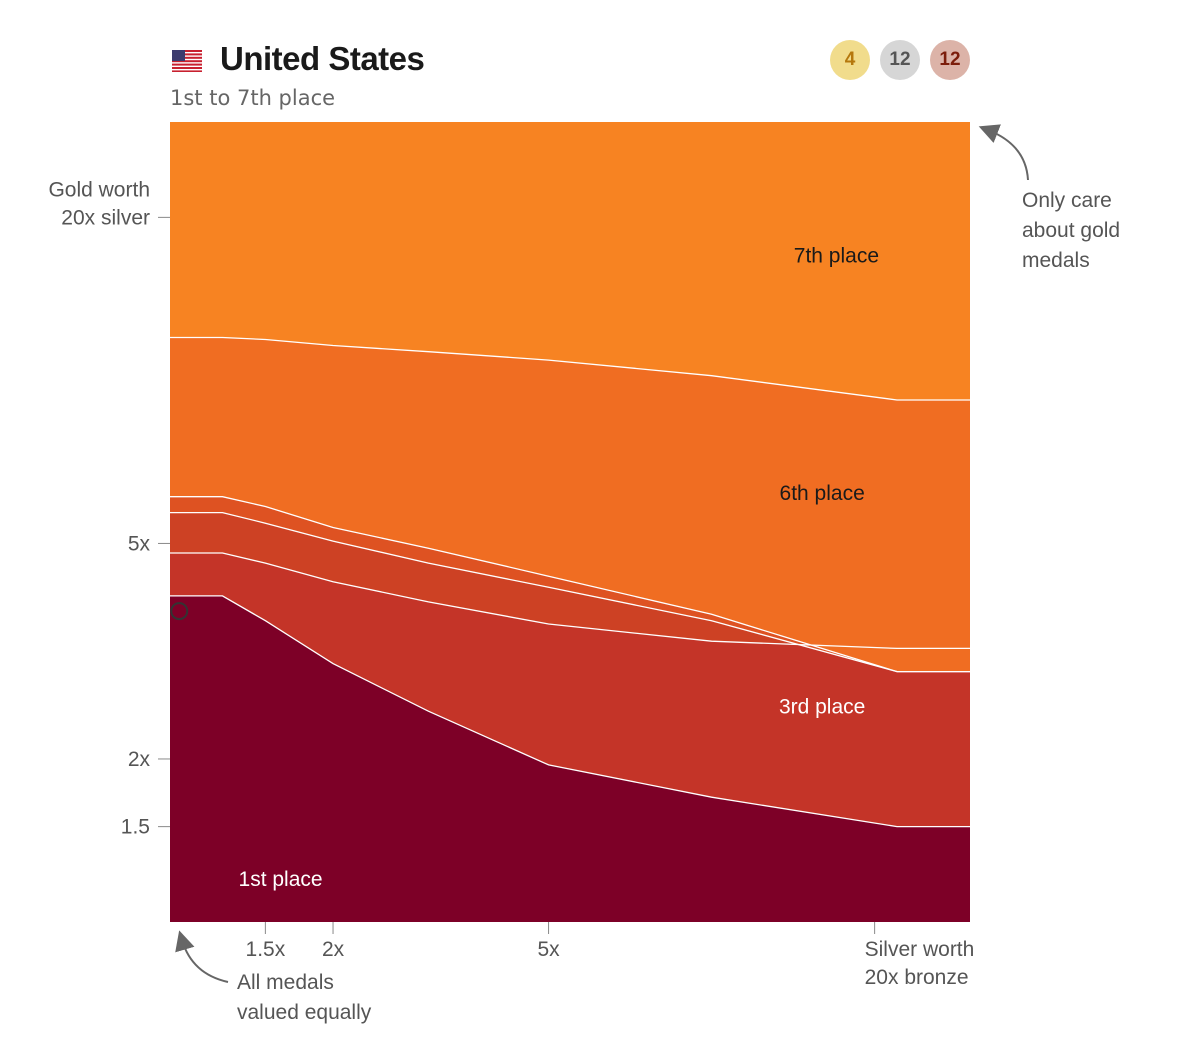 Image resolution: width=1178 pixels, height=1054 pixels. Describe the element at coordinates (610, 955) in the screenshot. I see `x-axis: 1.5x 2x 5x Silver worth 20x bronze` at that location.